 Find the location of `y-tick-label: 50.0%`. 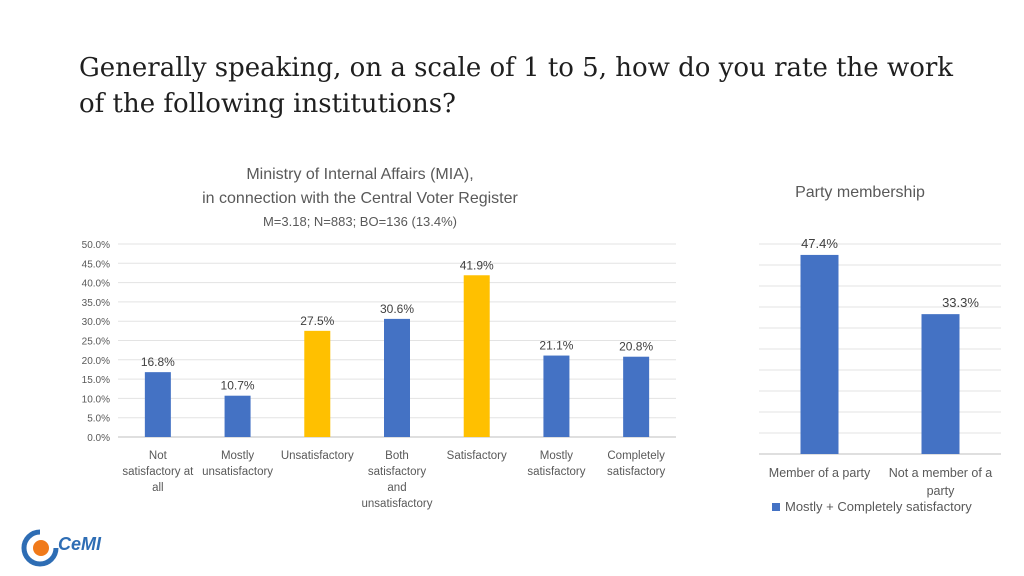

y-tick-label: 50.0% is located at coordinates (96, 245).